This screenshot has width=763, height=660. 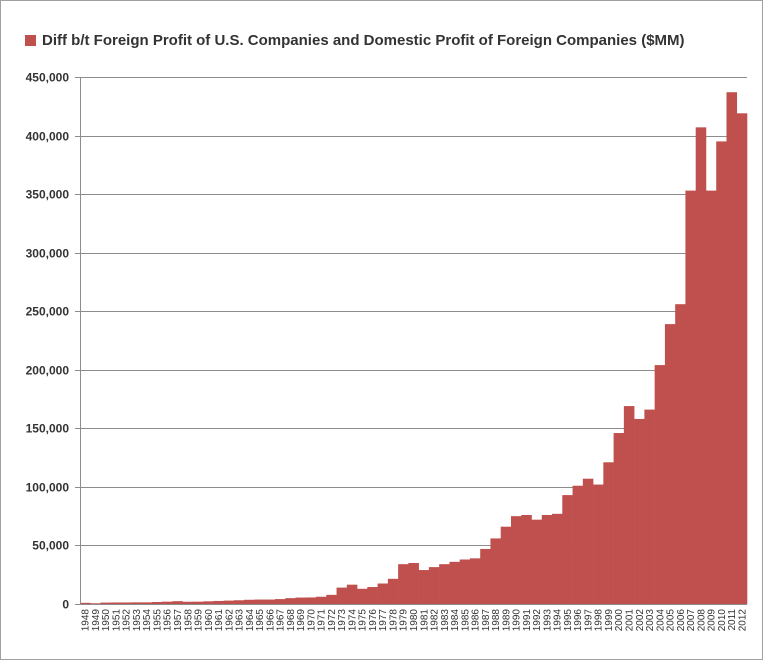 I want to click on x-tick-label: 2004, so click(x=660, y=620).